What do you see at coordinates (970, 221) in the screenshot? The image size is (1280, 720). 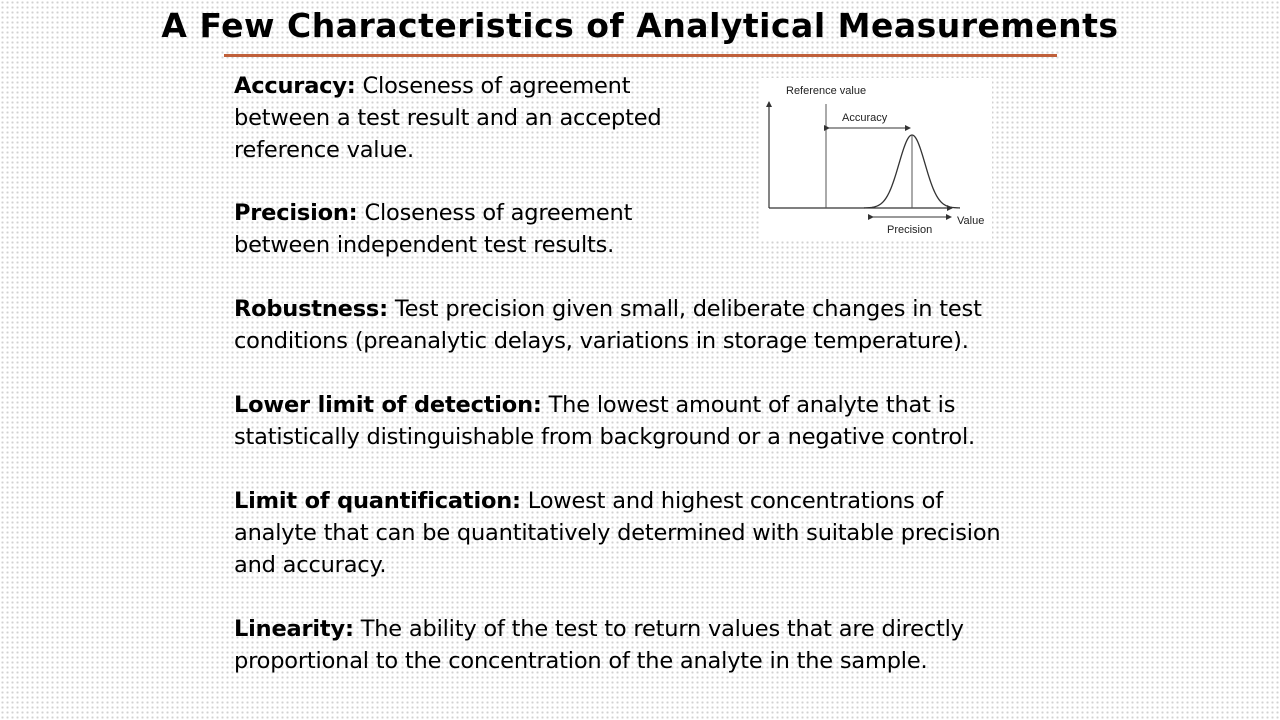 I see `value-label: Value` at bounding box center [970, 221].